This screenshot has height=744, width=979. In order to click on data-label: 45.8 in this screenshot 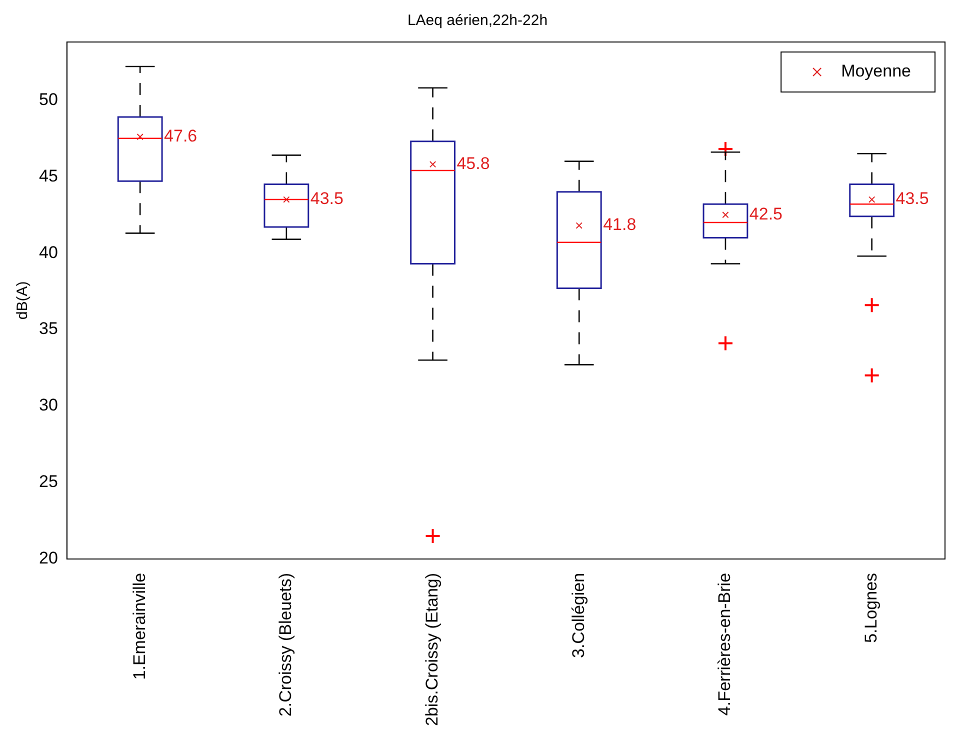, I will do `click(473, 164)`.